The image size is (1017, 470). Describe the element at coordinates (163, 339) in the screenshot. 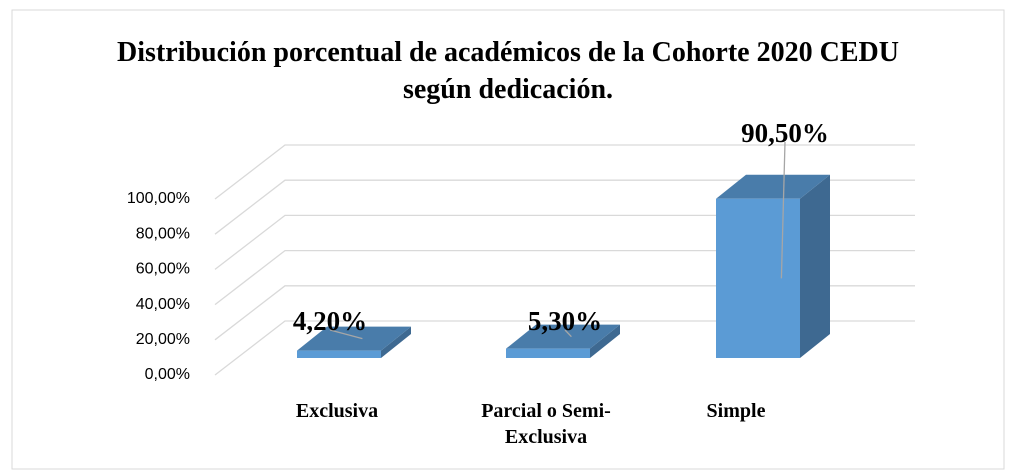

I see `y-tick-label: 20,00%` at that location.